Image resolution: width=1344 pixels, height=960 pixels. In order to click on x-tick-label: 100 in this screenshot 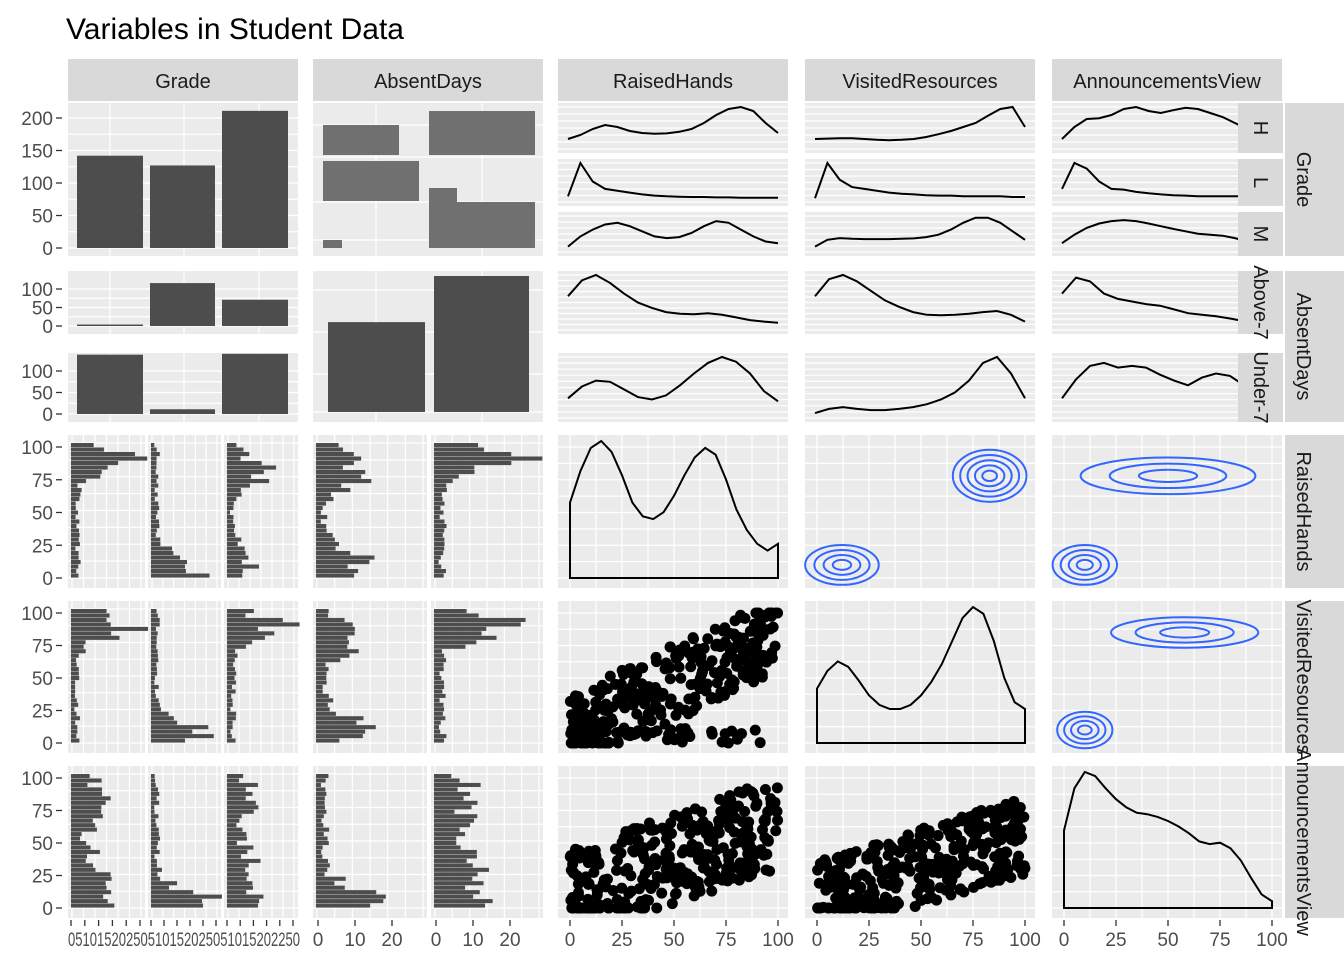, I will do `click(1272, 940)`.